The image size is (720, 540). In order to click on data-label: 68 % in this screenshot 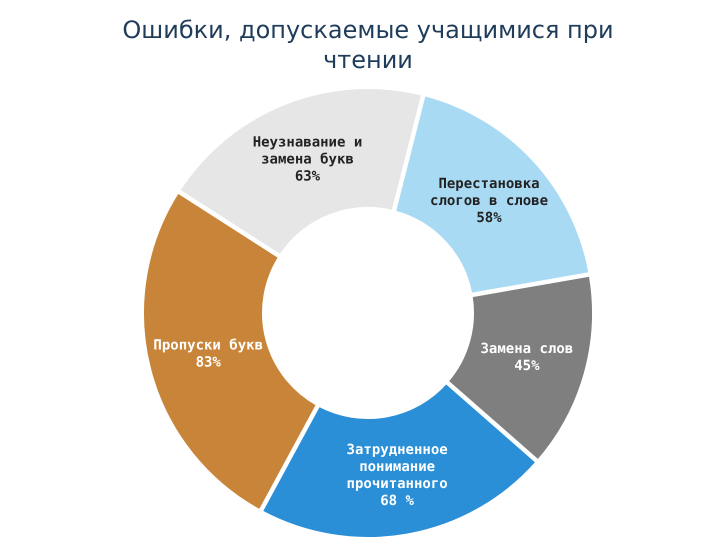, I will do `click(397, 500)`.